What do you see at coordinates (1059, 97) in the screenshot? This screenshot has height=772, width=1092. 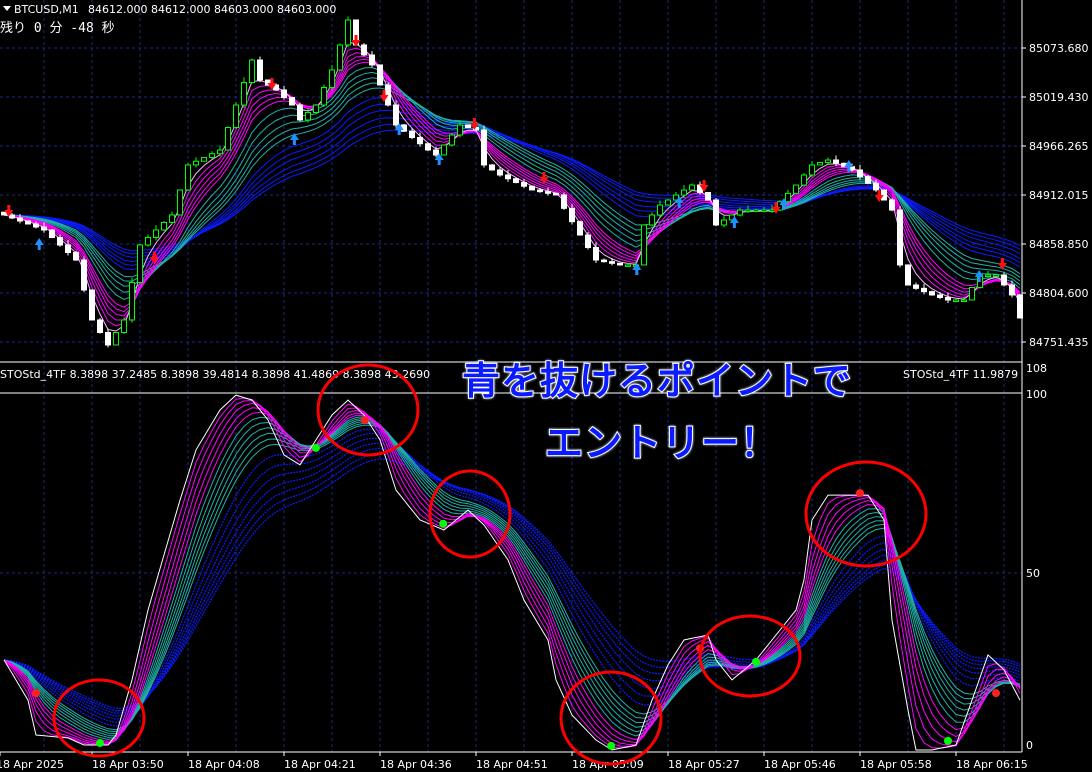 I see `price-tick-label: 85019.430` at bounding box center [1059, 97].